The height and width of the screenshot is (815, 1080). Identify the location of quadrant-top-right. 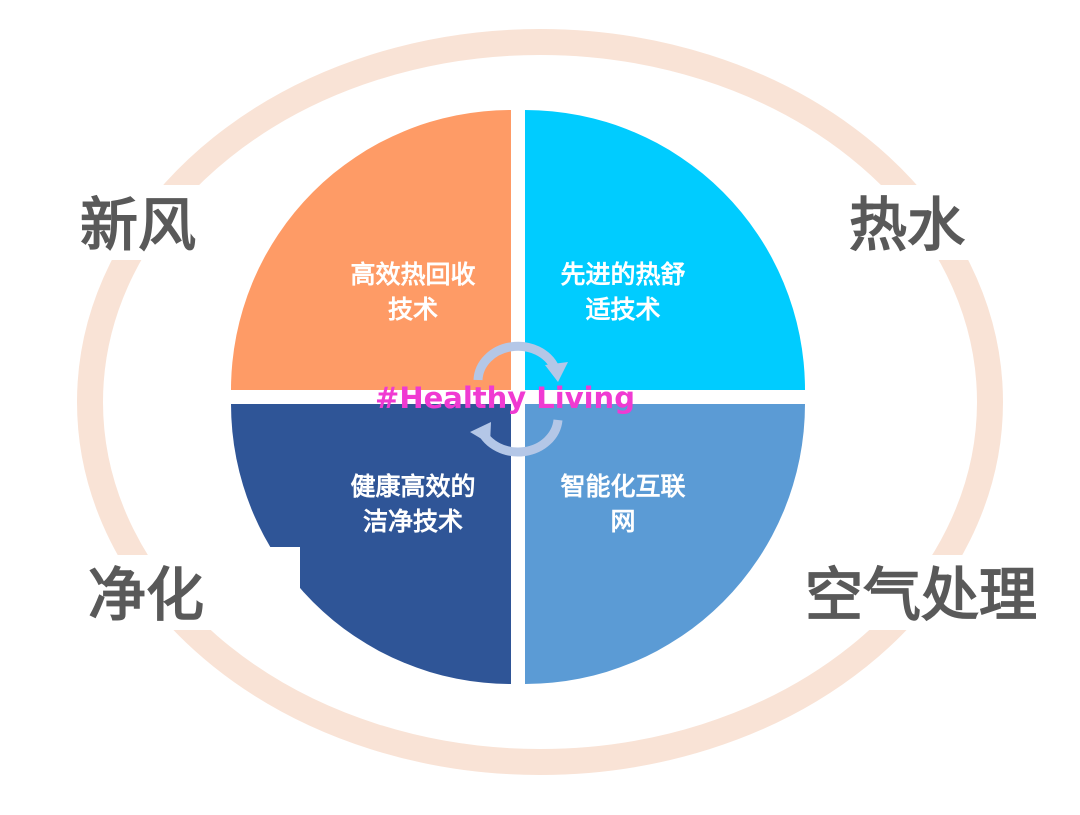
(665, 250).